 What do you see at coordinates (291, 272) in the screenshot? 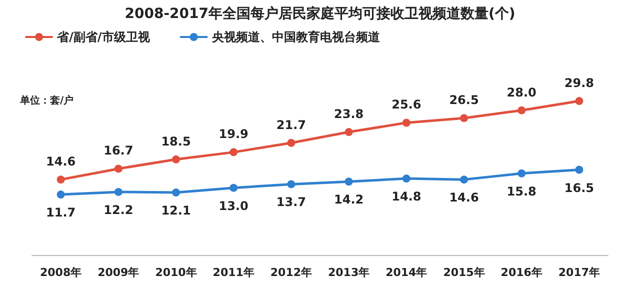
I see `x-tick-label: 2012年` at bounding box center [291, 272].